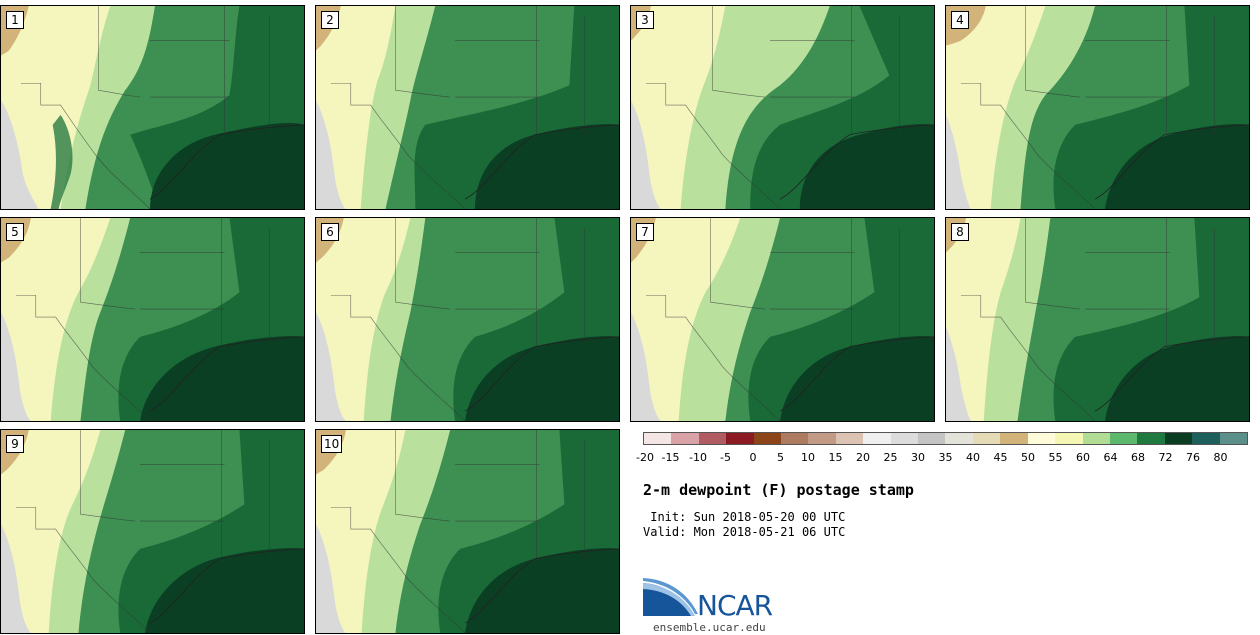  I want to click on colorbar-tick-label: 50, so click(1028, 457).